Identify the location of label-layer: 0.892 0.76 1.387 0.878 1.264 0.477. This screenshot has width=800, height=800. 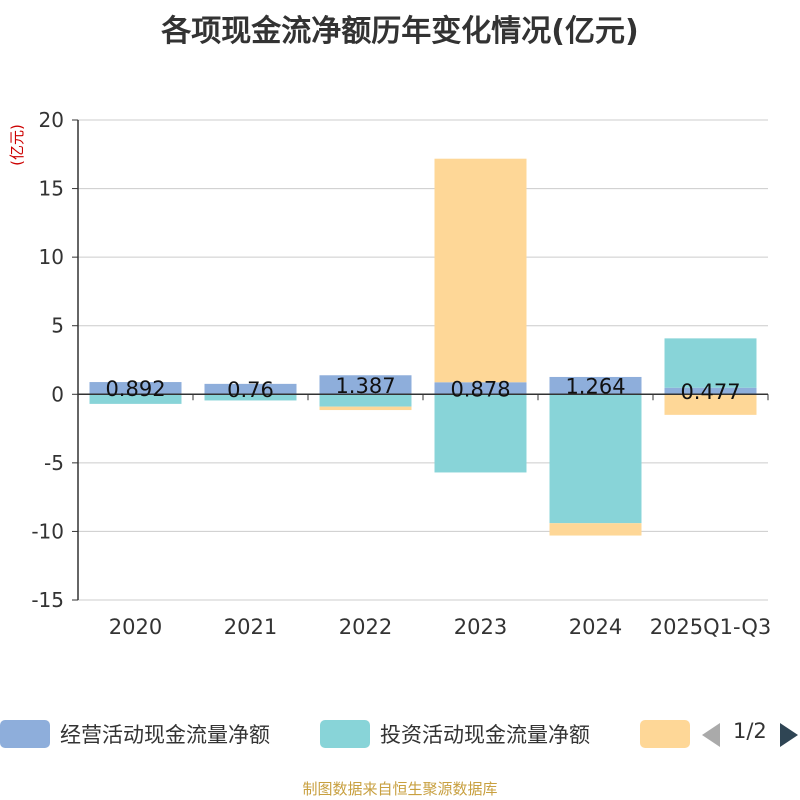
(422, 389).